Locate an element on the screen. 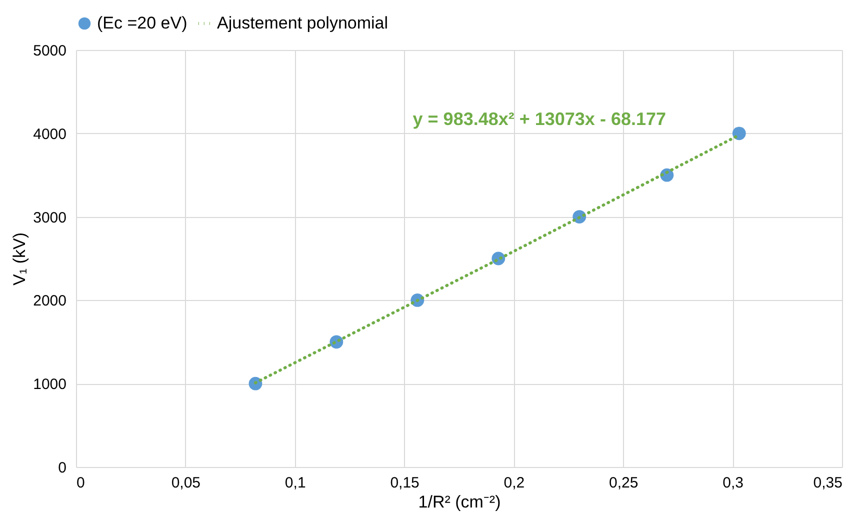 The height and width of the screenshot is (515, 862). y-tick-label: 5000 is located at coordinates (49, 51).